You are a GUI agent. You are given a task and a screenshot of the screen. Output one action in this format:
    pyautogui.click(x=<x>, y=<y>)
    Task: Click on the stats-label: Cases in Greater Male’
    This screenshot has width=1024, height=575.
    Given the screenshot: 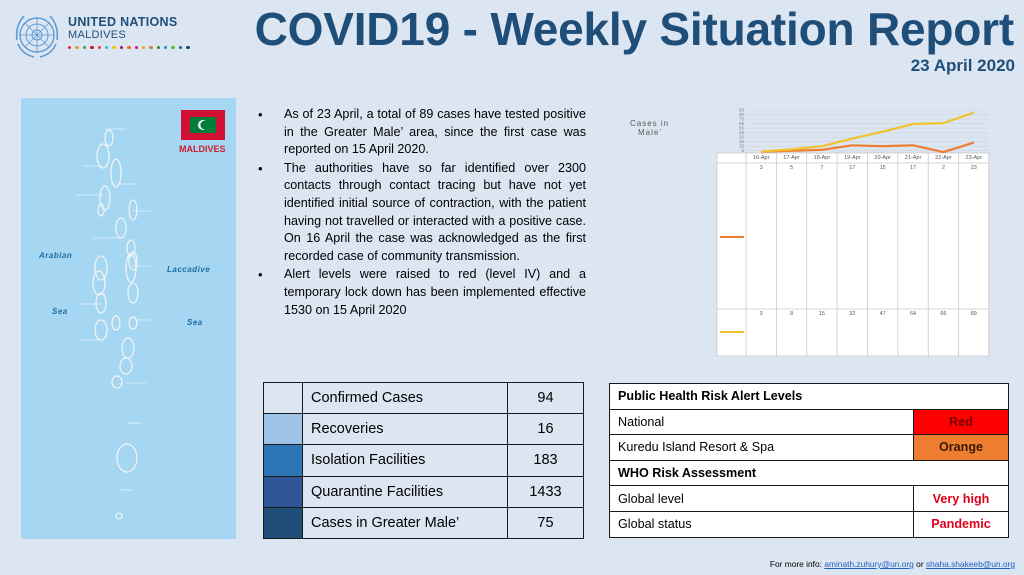 What is the action you would take?
    pyautogui.click(x=405, y=522)
    